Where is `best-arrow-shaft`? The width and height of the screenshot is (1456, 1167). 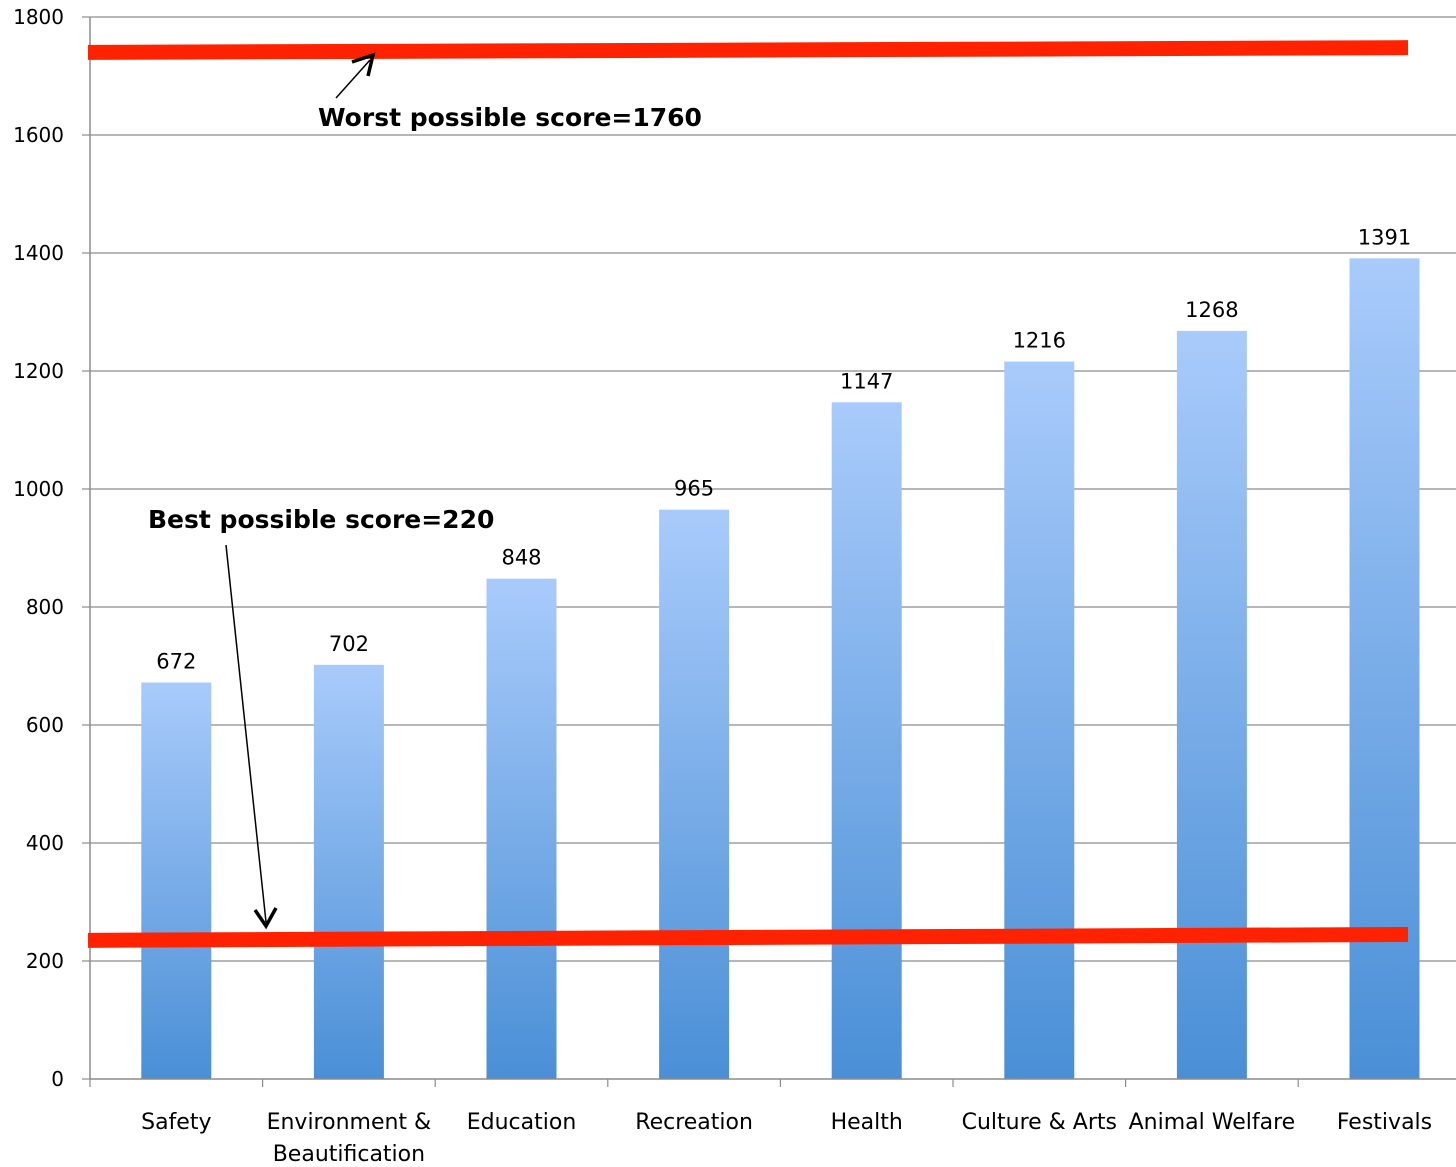 best-arrow-shaft is located at coordinates (246, 733).